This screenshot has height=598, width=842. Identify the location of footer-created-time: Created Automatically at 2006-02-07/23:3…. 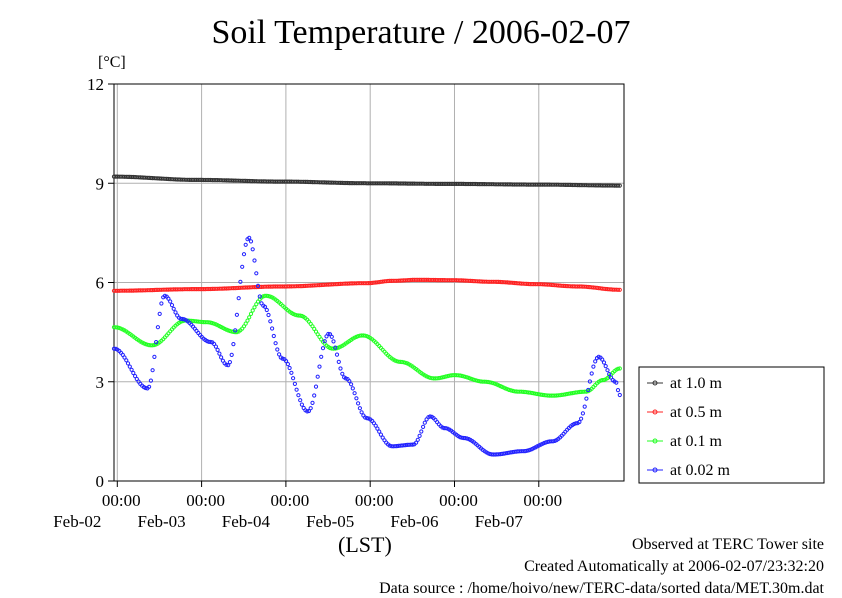
(674, 566).